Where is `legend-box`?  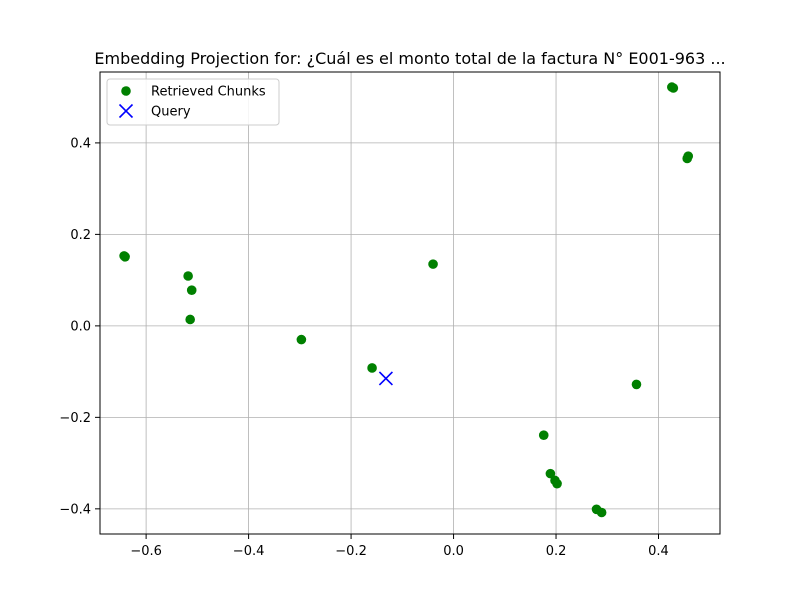
legend-box is located at coordinates (193, 102).